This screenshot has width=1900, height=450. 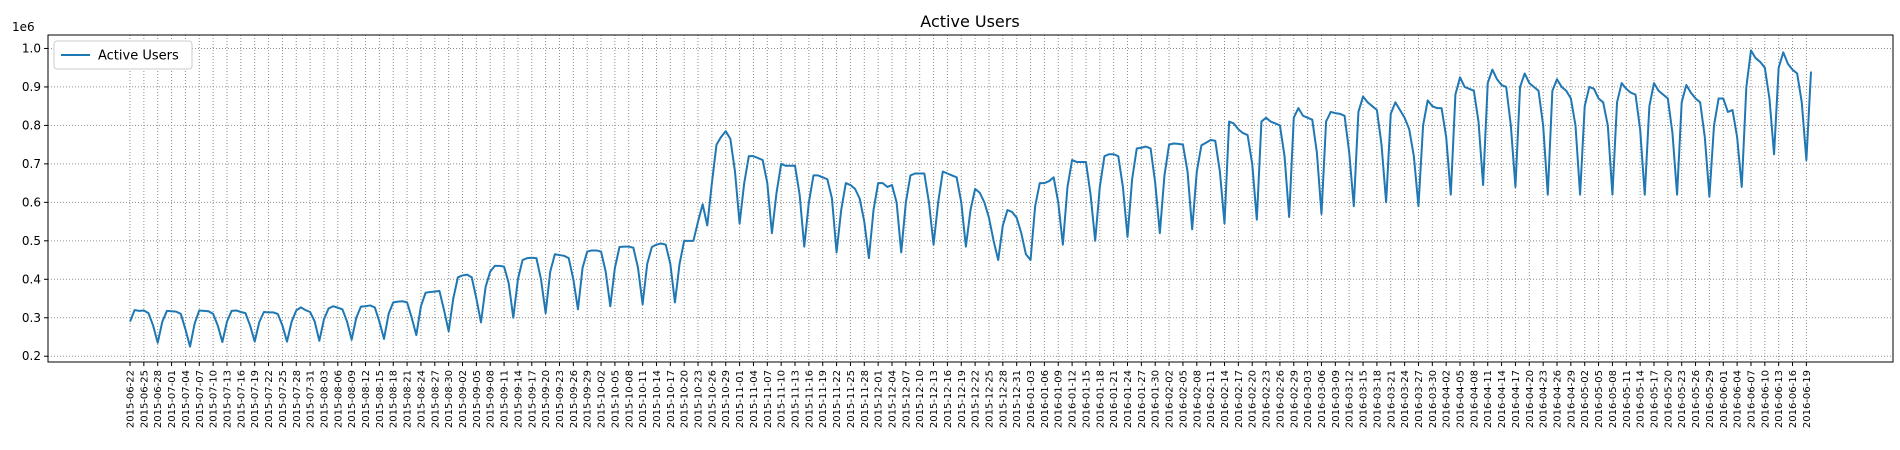 What do you see at coordinates (1031, 399) in the screenshot?
I see `x-tick-label: 2016-01-03` at bounding box center [1031, 399].